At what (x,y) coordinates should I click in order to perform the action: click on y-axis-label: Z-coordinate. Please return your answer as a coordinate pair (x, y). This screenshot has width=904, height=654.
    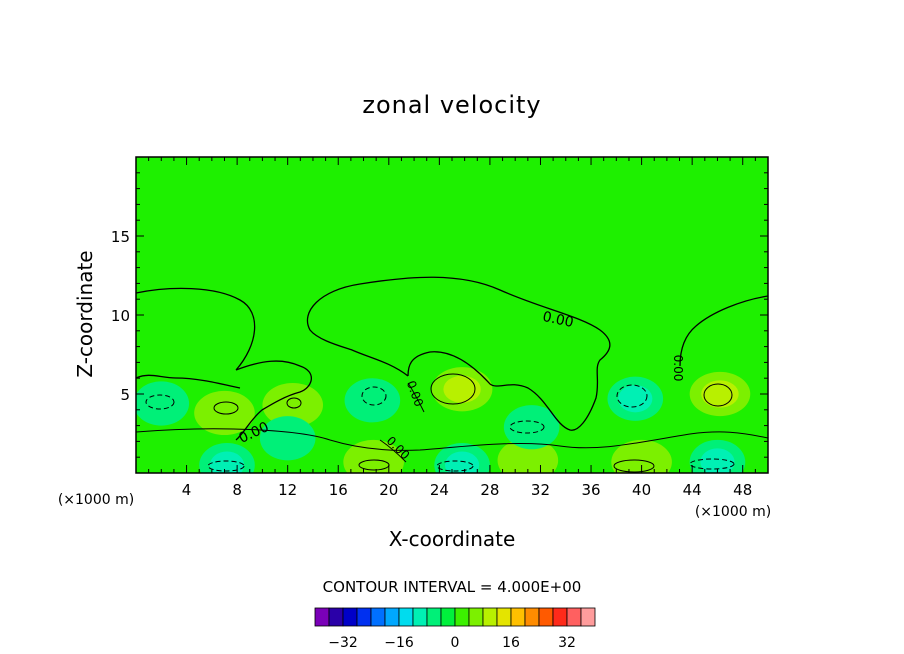
    Looking at the image, I should click on (85, 313).